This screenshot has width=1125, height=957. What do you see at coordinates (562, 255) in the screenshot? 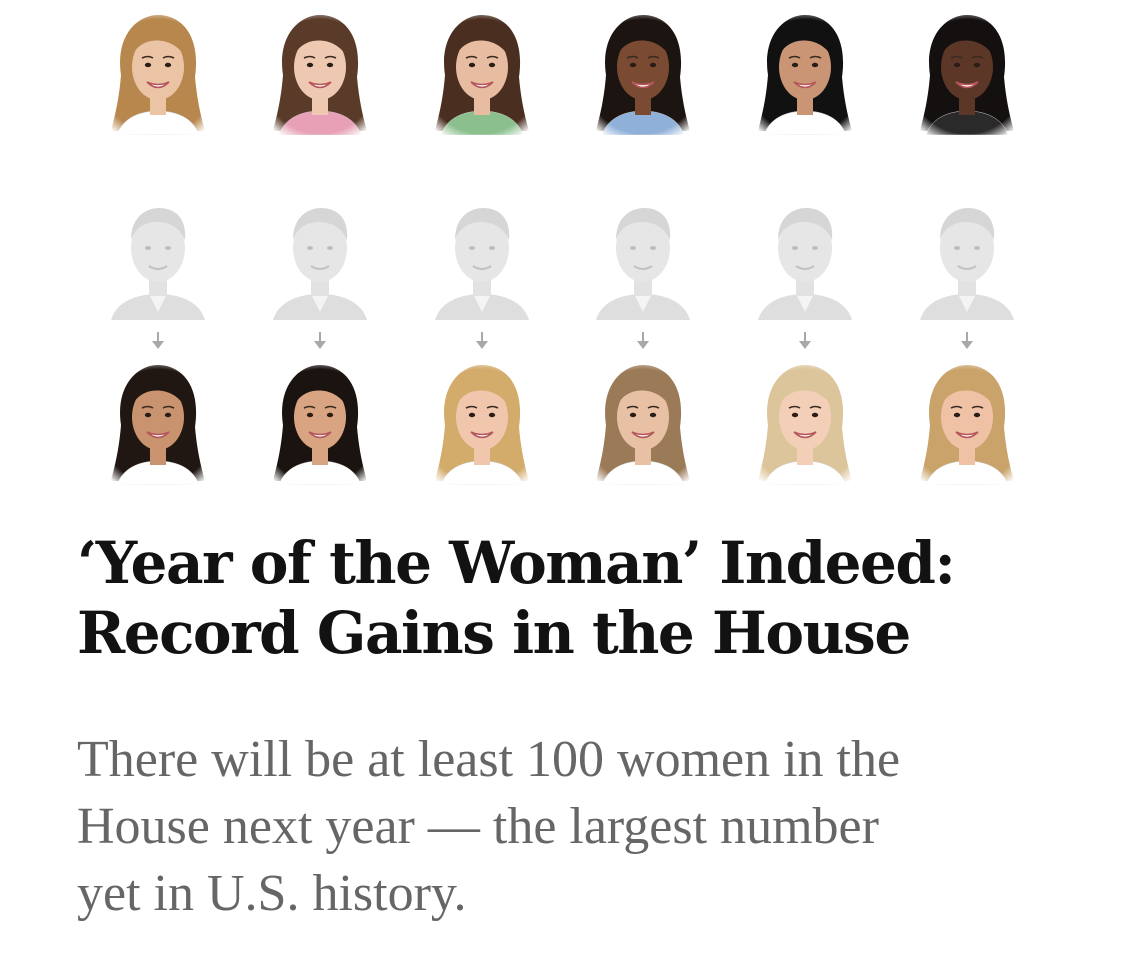
I see `outgoing-men-row` at bounding box center [562, 255].